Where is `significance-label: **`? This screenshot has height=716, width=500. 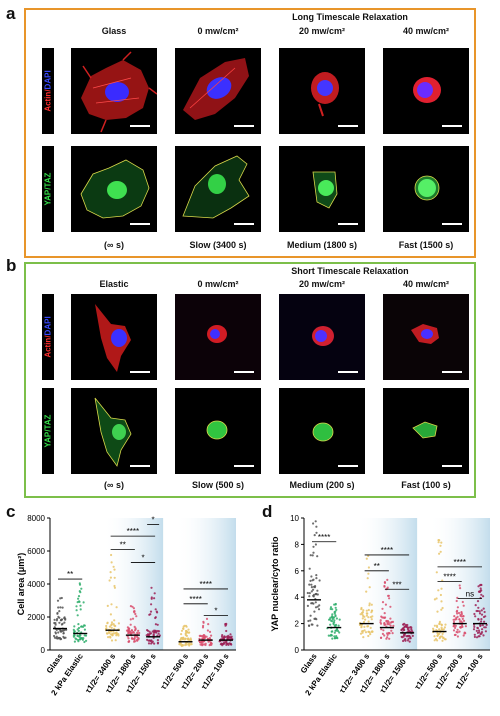 significance-label: ** is located at coordinates (70, 574).